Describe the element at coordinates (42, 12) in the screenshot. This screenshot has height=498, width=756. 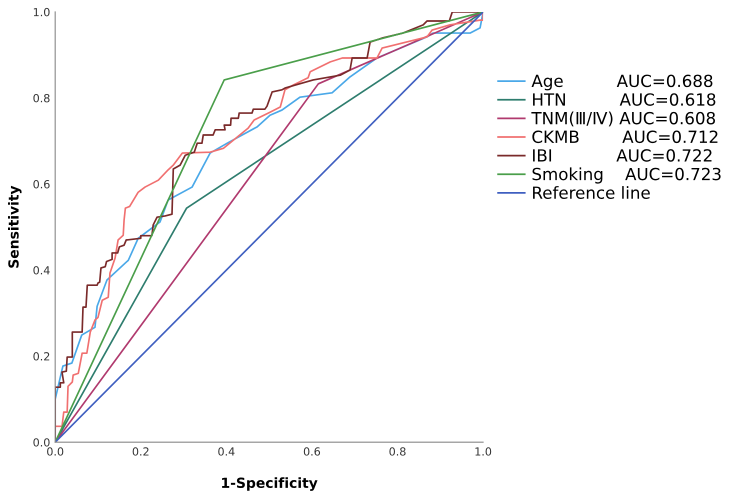
I see `y-tick-label: 1.0` at that location.